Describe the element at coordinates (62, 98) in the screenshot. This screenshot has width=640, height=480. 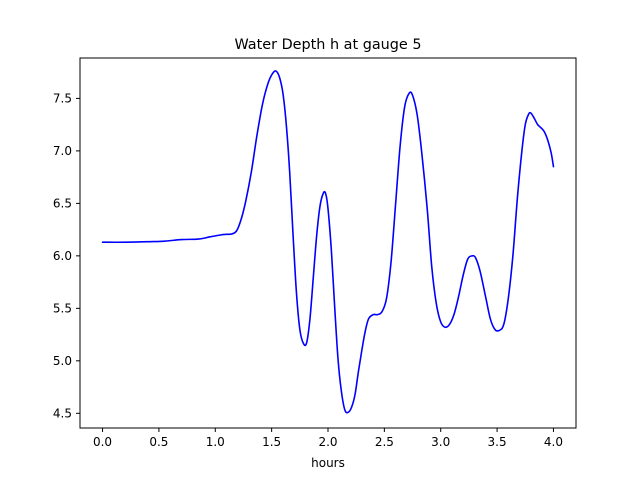
I see `y-tick-label: 7.5` at that location.